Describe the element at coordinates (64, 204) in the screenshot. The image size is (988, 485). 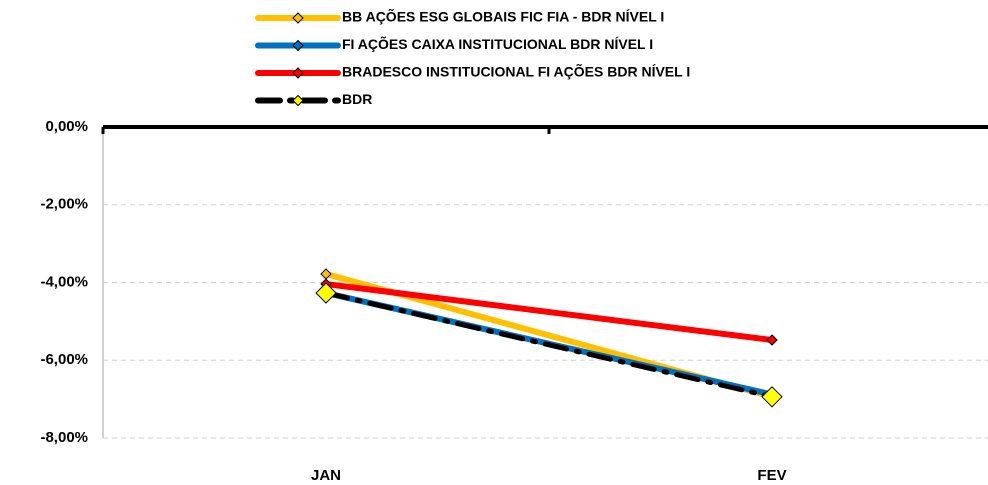
I see `y-tick-label: -2,00%` at that location.